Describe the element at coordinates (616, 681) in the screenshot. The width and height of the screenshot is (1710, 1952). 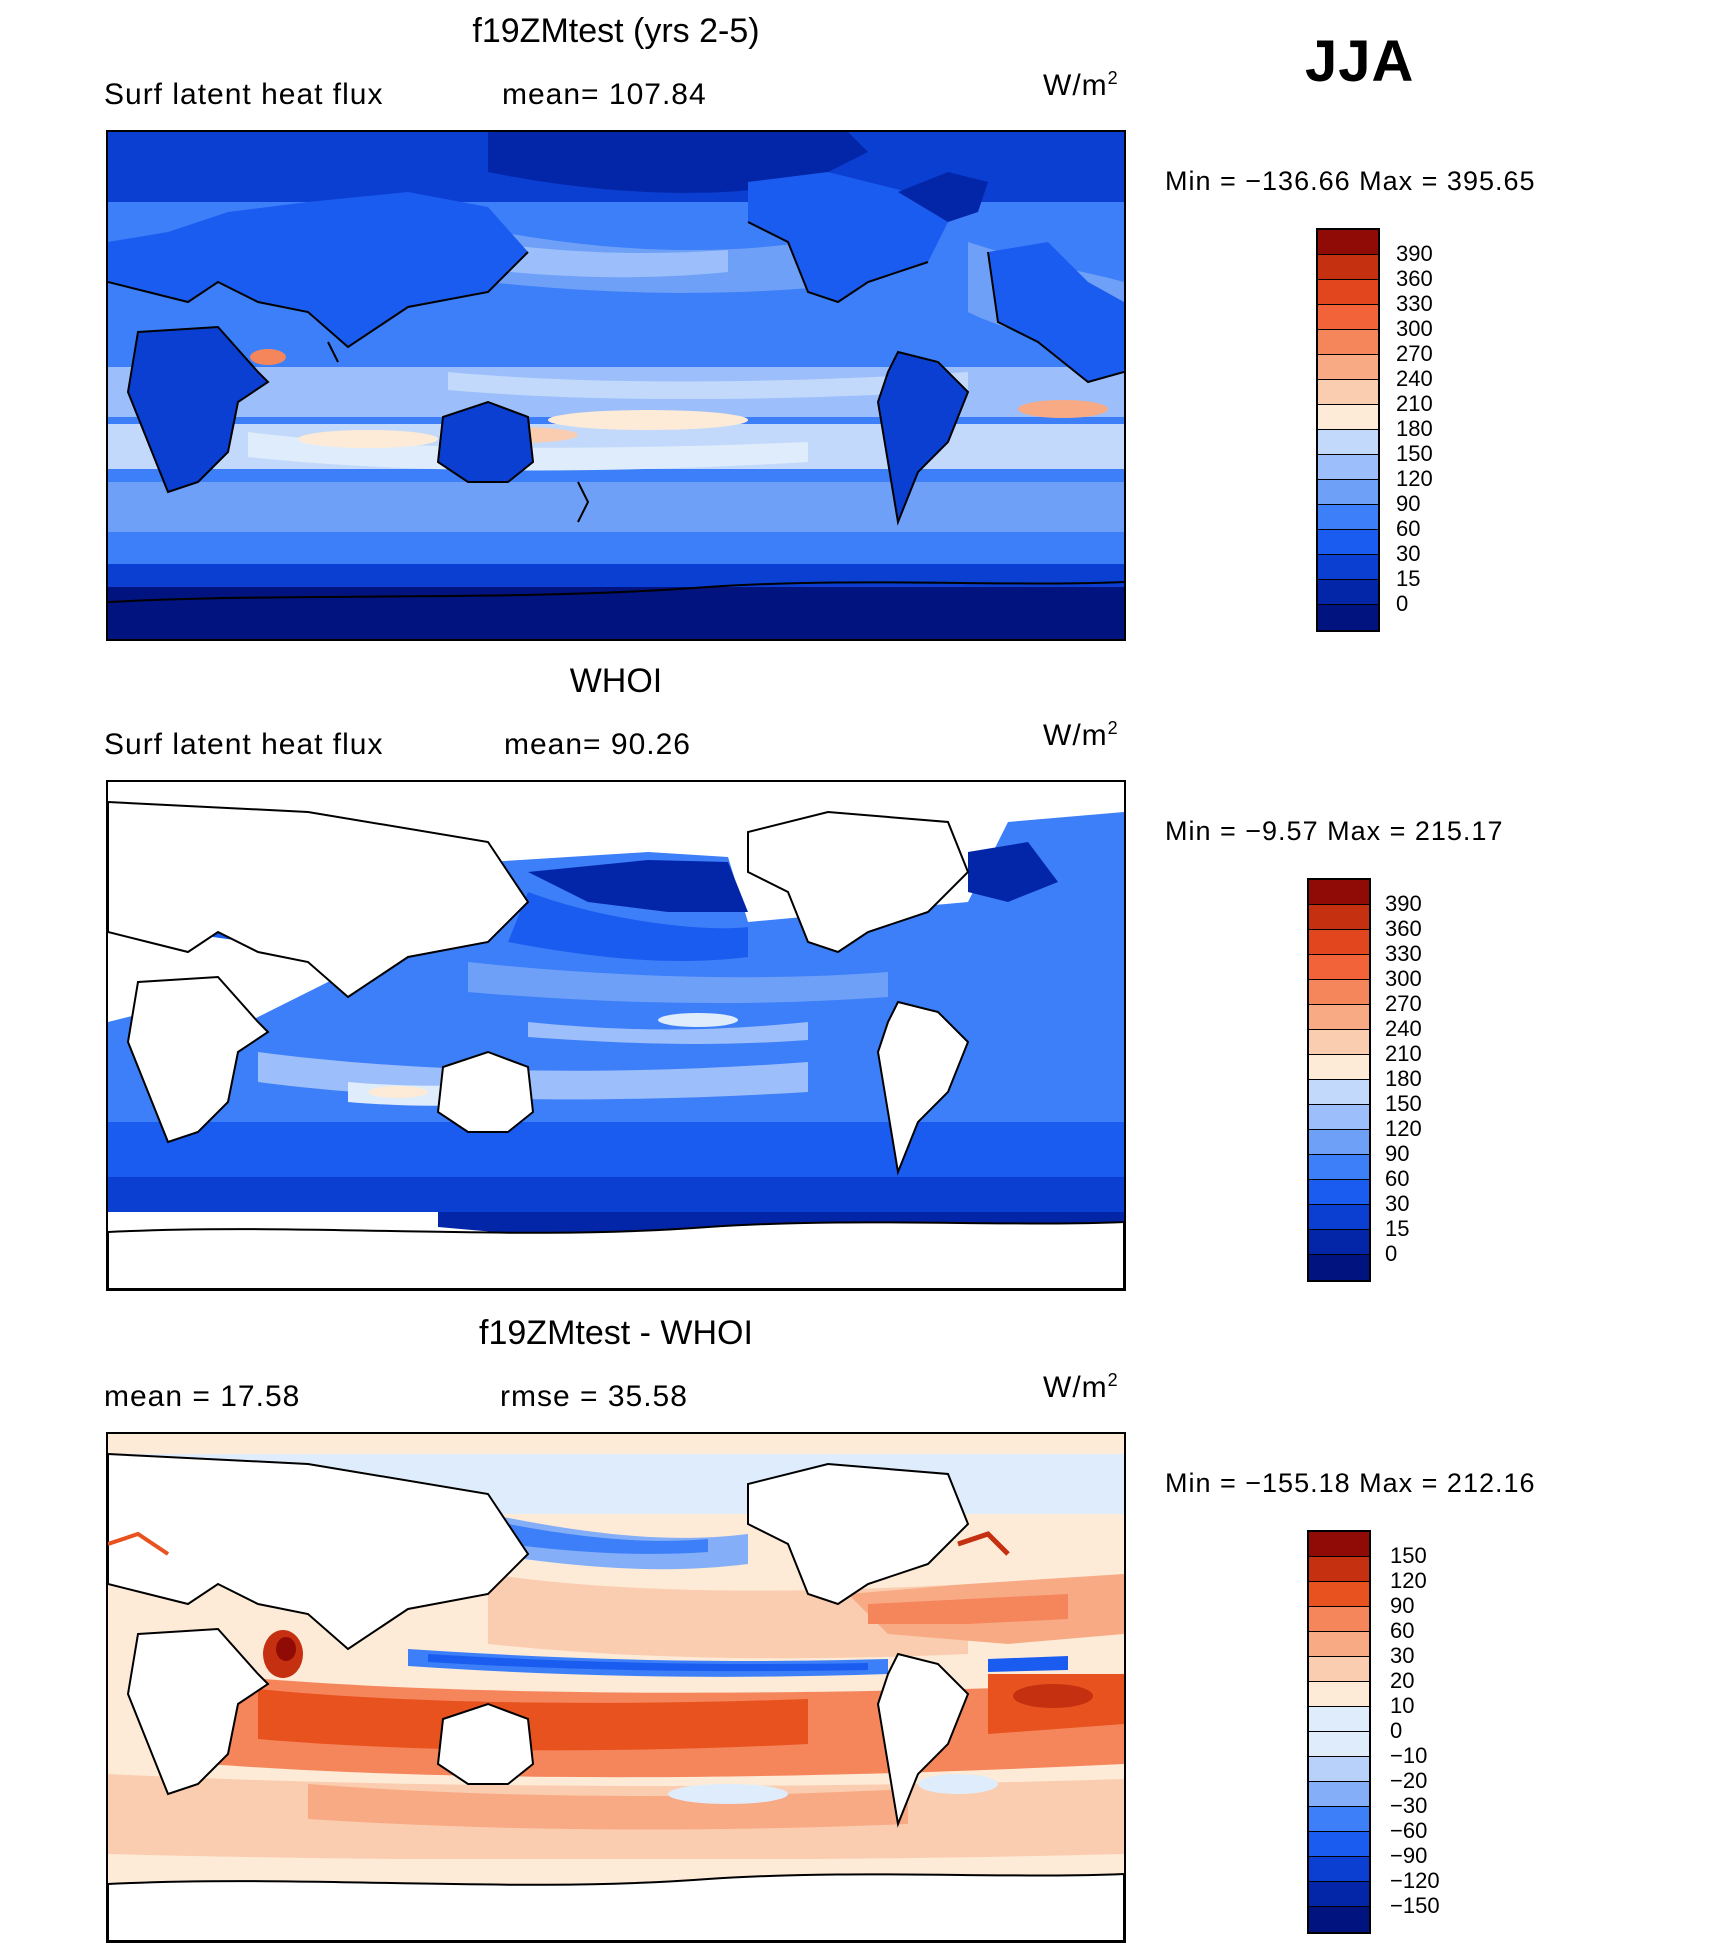
I see `panel-2-title: WHOI` at that location.